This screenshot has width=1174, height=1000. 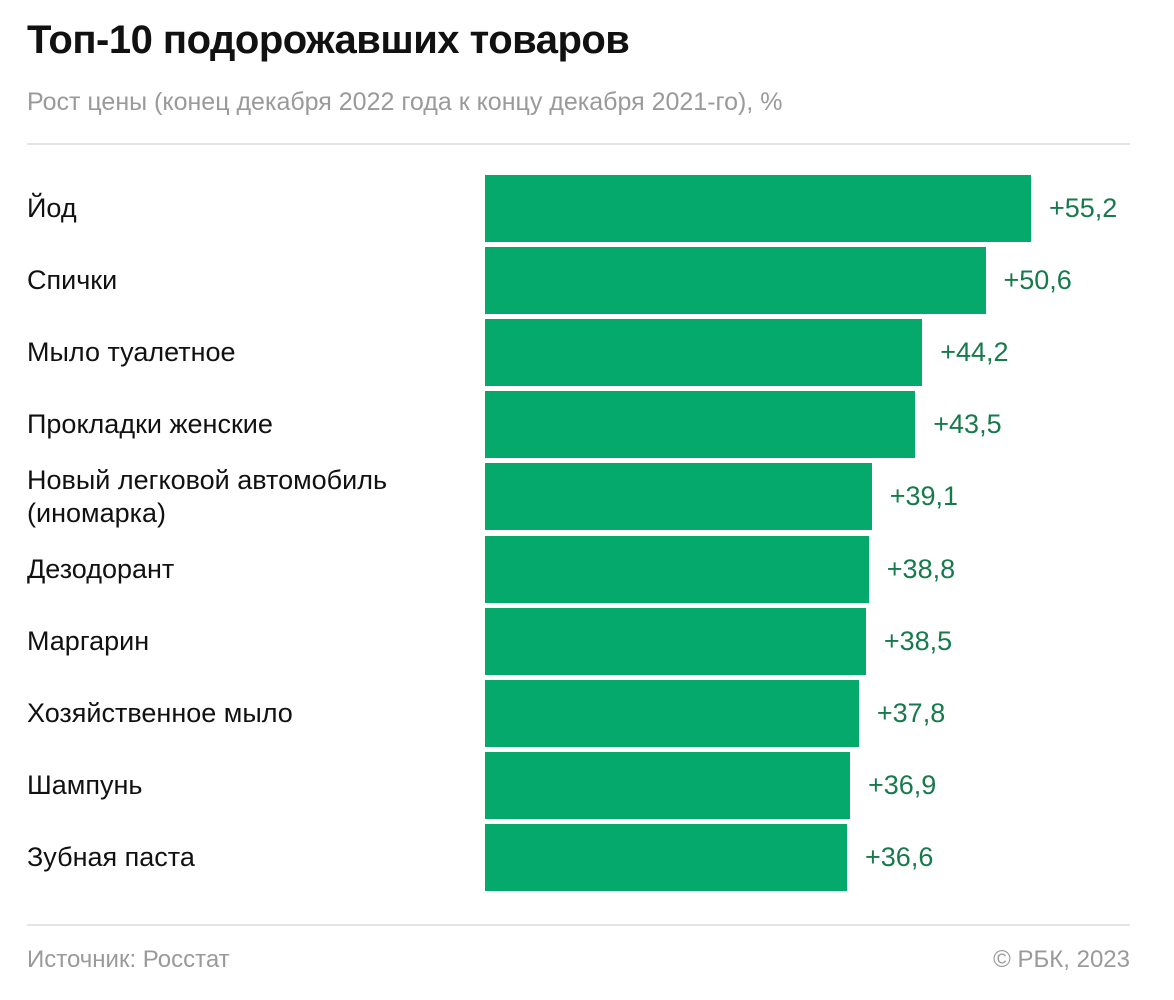 What do you see at coordinates (1037, 280) in the screenshot?
I see `value-label: +50,6` at bounding box center [1037, 280].